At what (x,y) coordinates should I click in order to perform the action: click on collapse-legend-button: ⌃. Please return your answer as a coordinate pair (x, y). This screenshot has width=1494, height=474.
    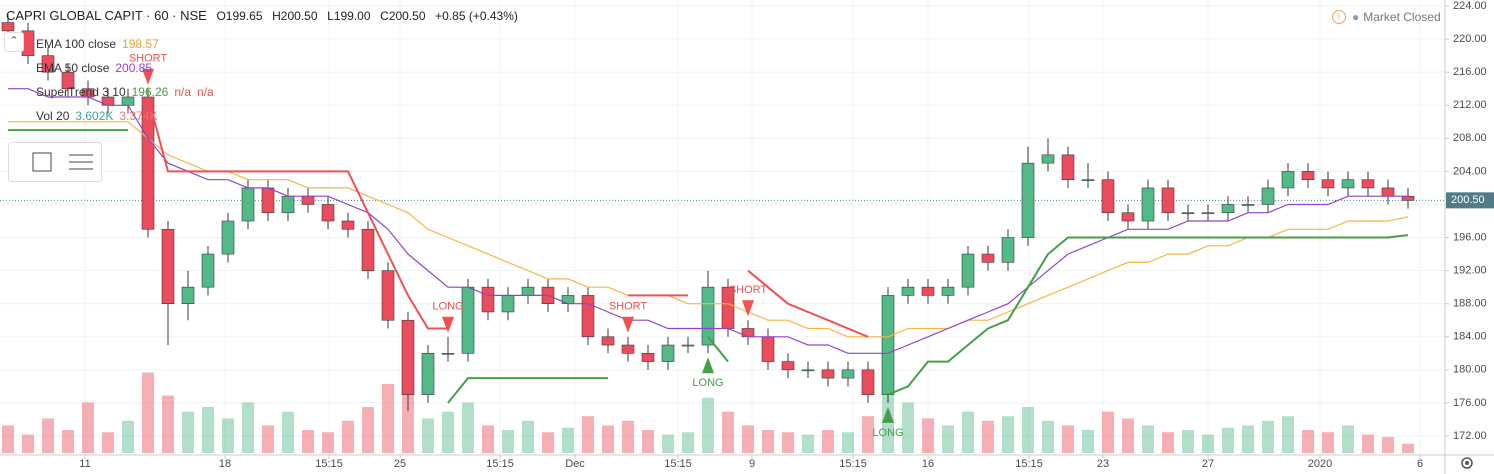
    Looking at the image, I should click on (14, 42).